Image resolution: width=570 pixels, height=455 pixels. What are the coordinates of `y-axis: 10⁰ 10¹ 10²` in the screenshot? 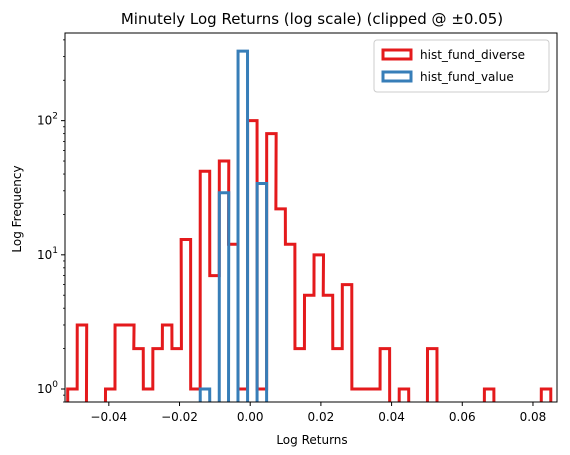 It's located at (51, 221).